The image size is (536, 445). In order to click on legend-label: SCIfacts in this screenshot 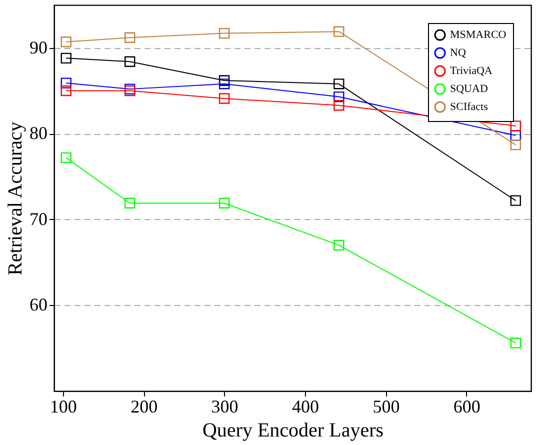, I will do `click(469, 107)`.